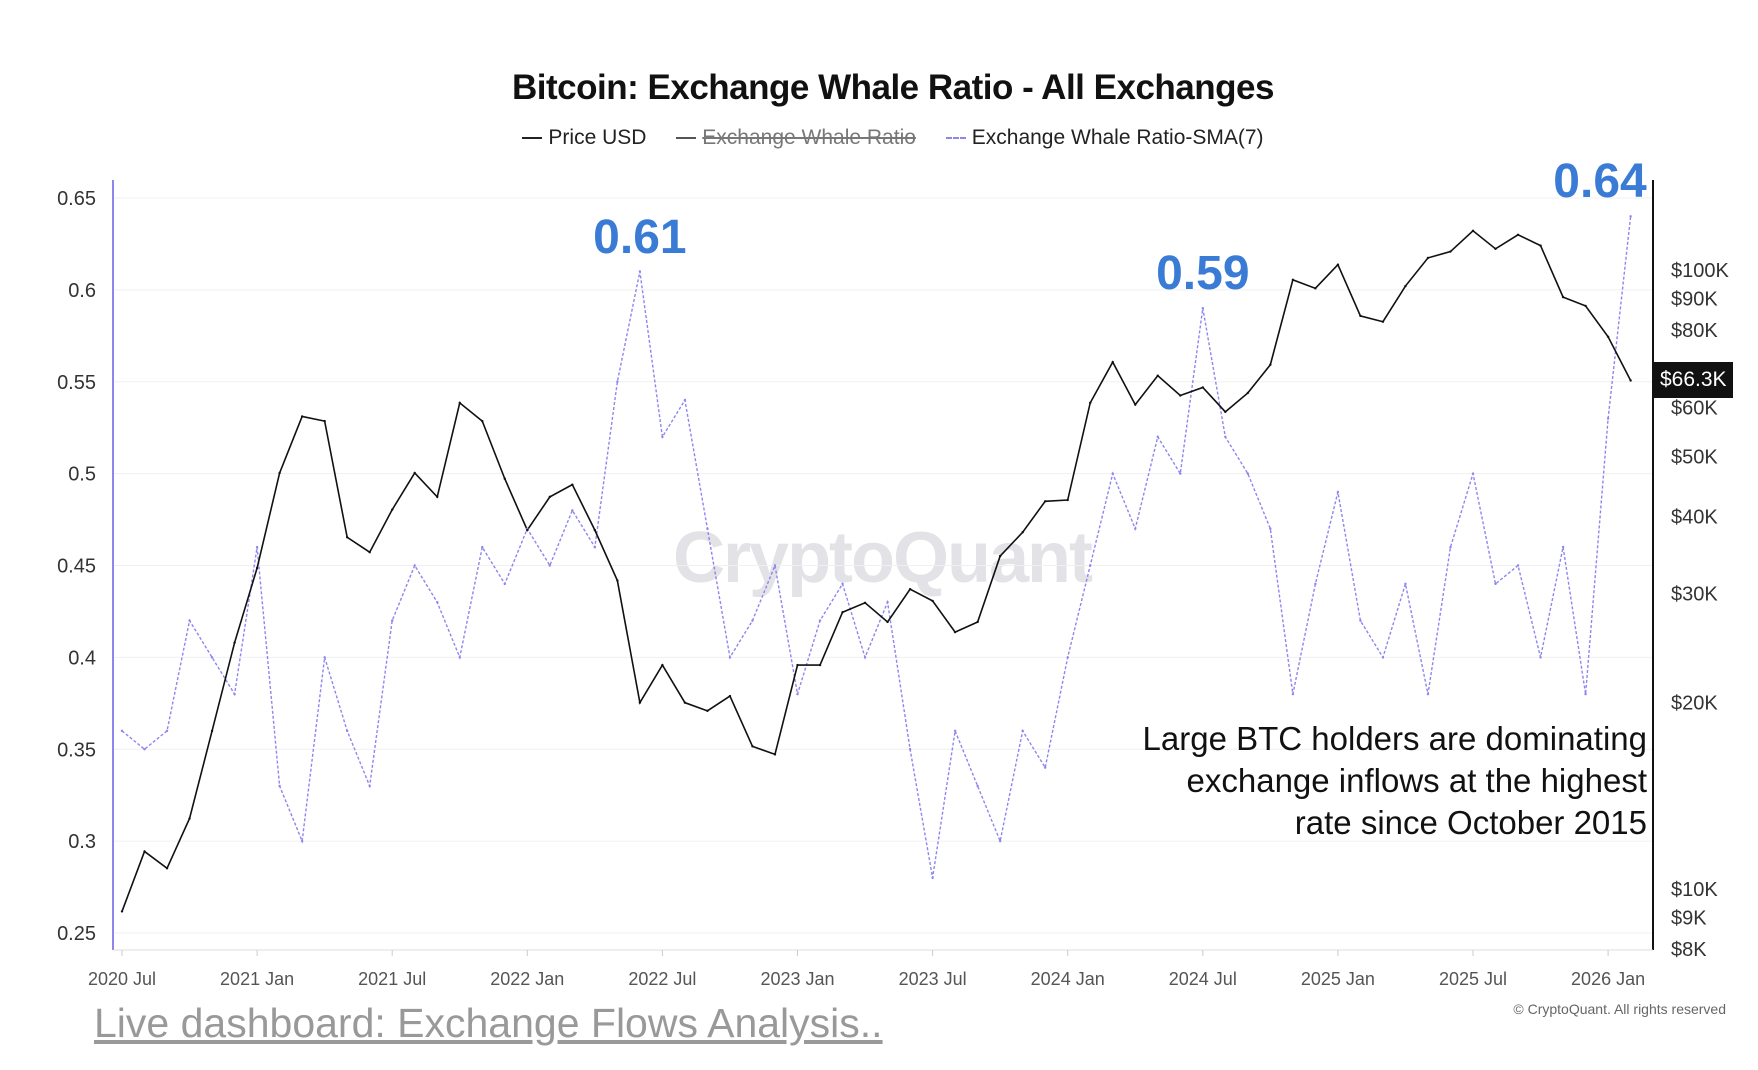 This screenshot has width=1758, height=1070. Describe the element at coordinates (1693, 380) in the screenshot. I see `current-price-tag: $66.3K` at that location.